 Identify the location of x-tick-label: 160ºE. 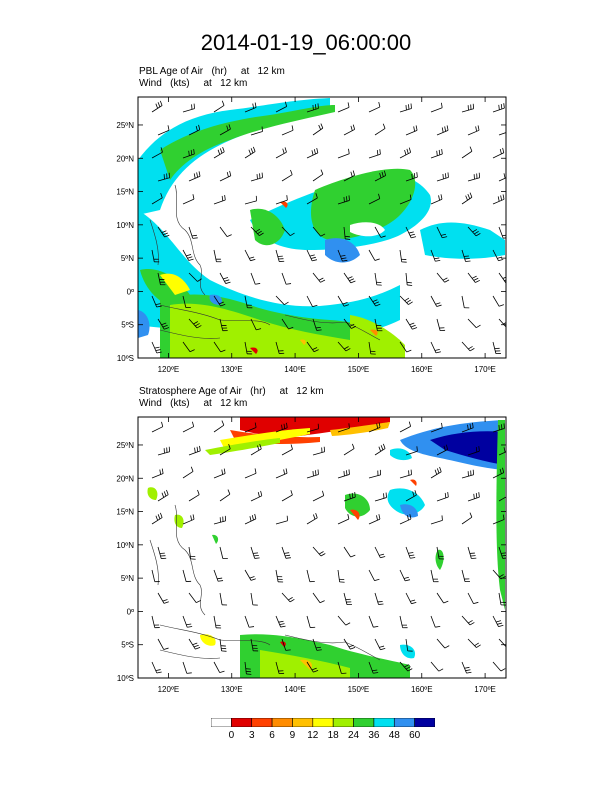
(422, 369).